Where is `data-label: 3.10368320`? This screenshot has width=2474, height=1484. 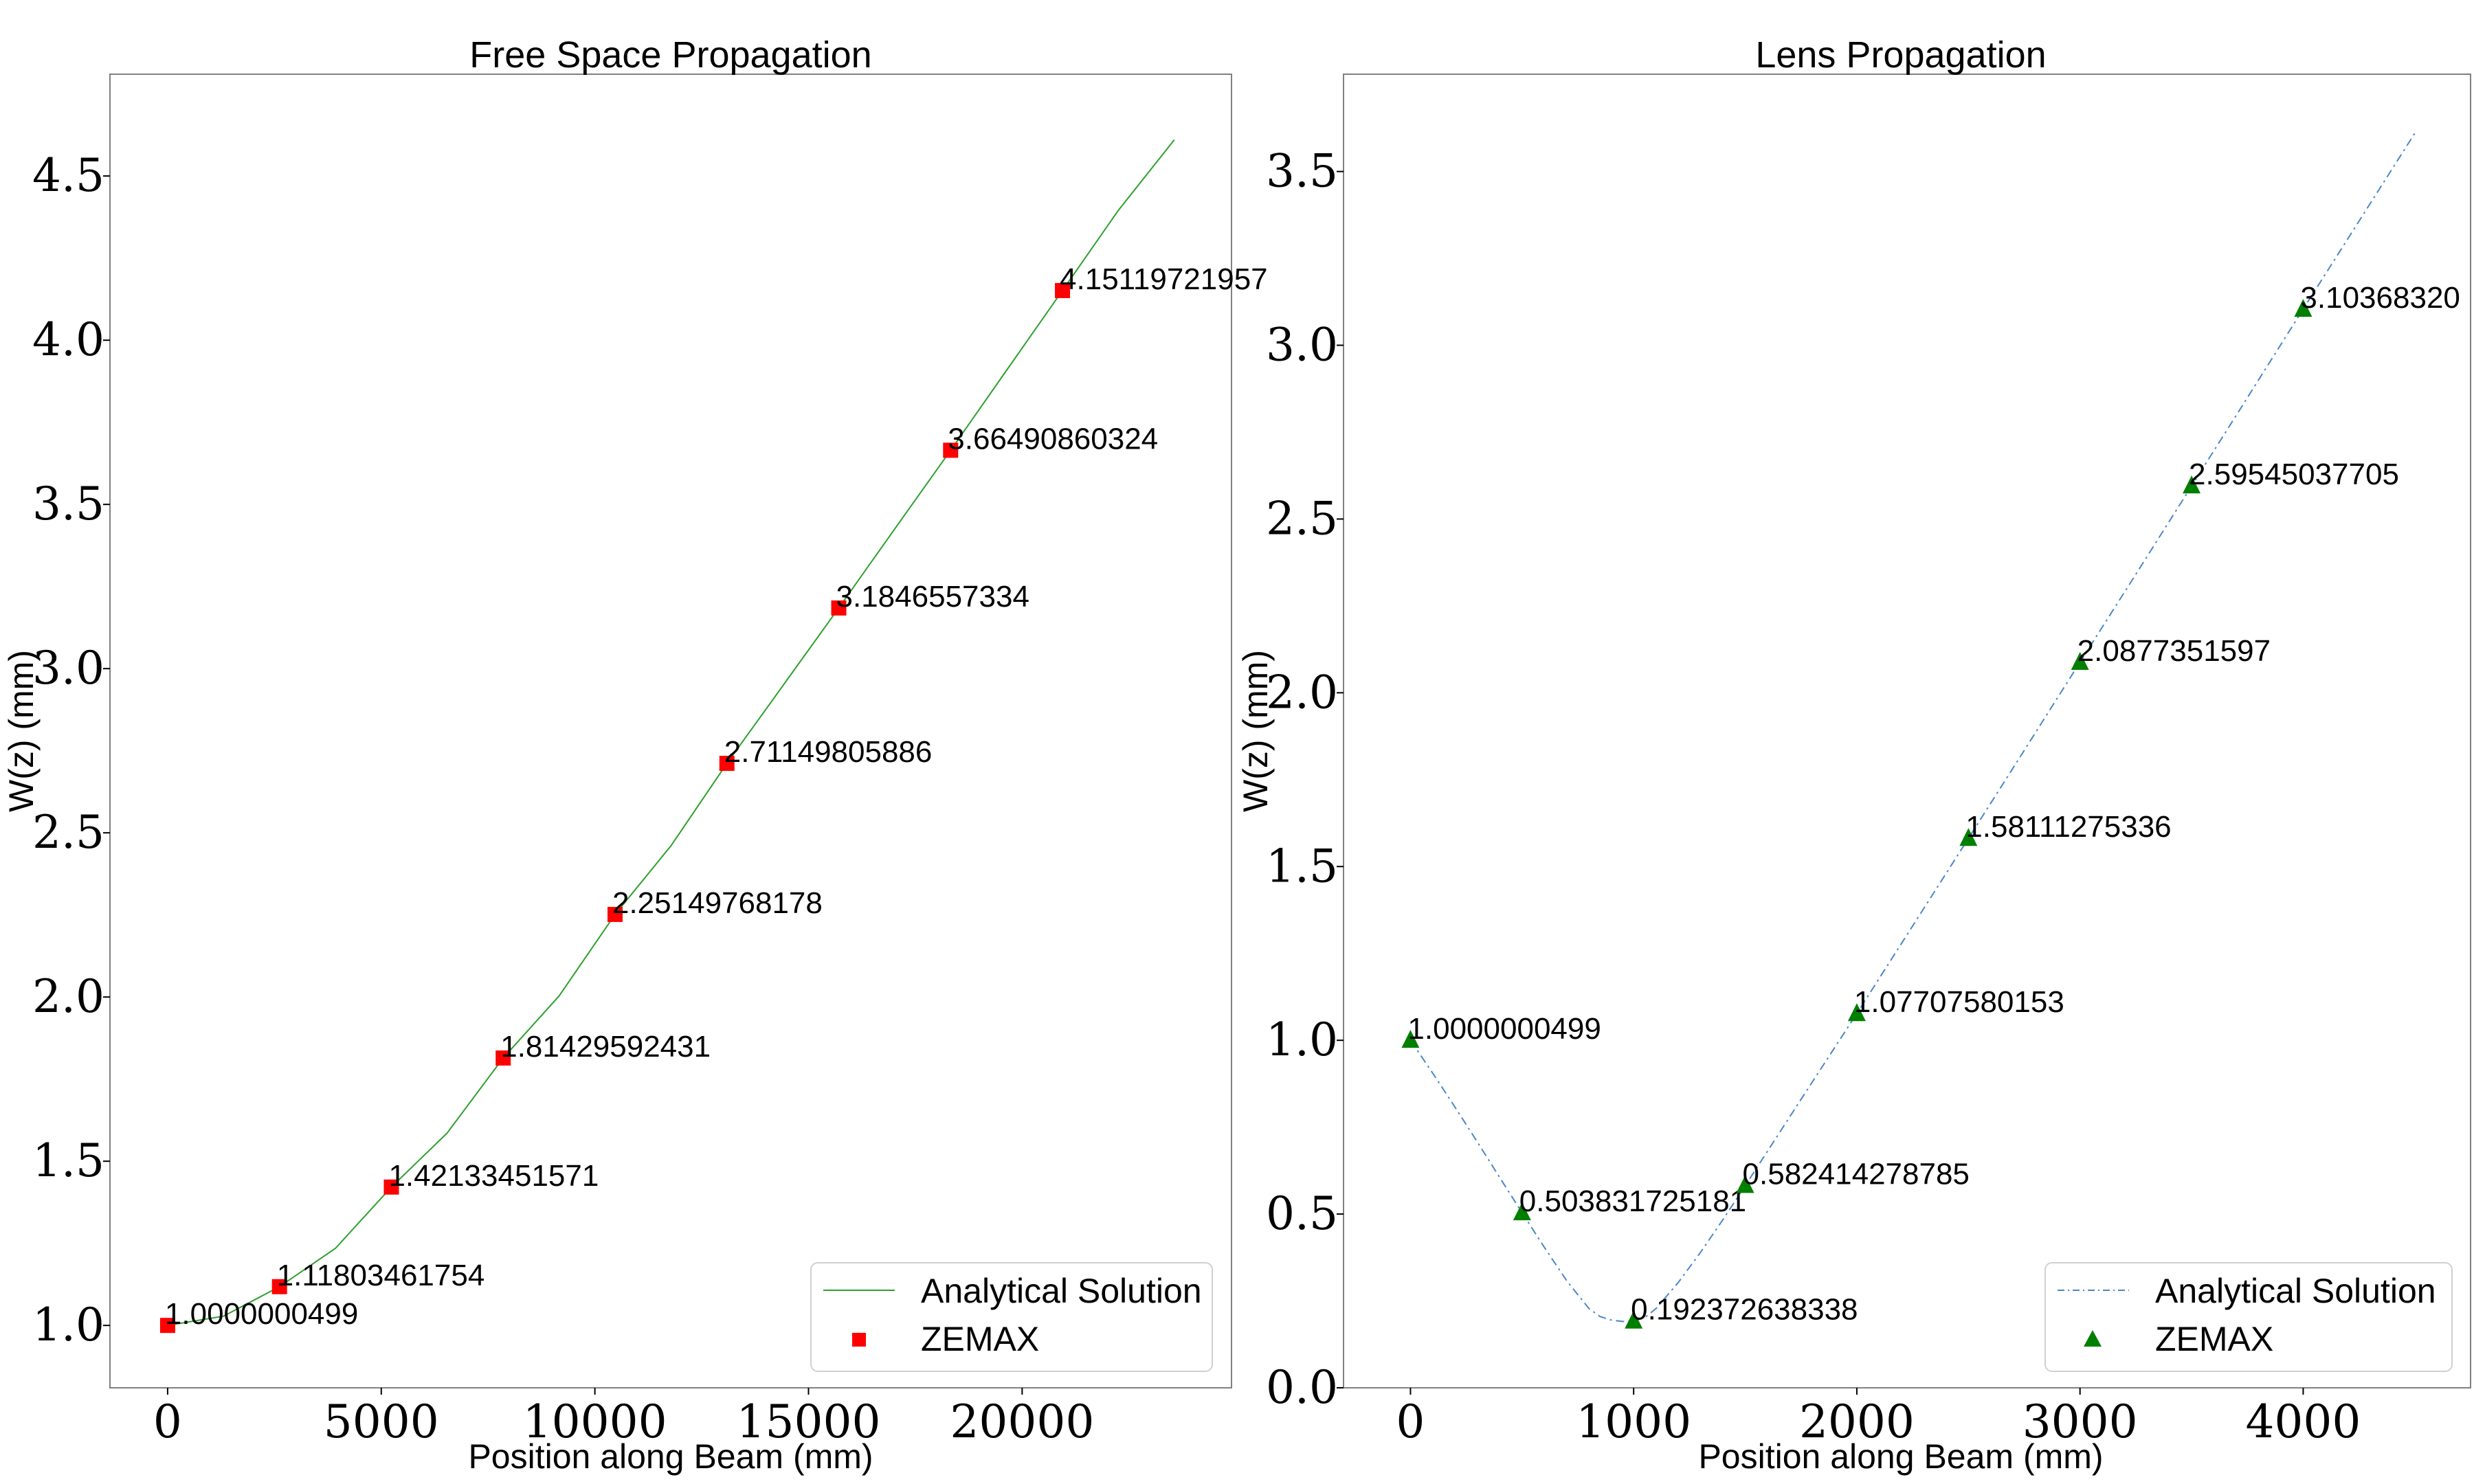
data-label: 3.10368320 is located at coordinates (2380, 298).